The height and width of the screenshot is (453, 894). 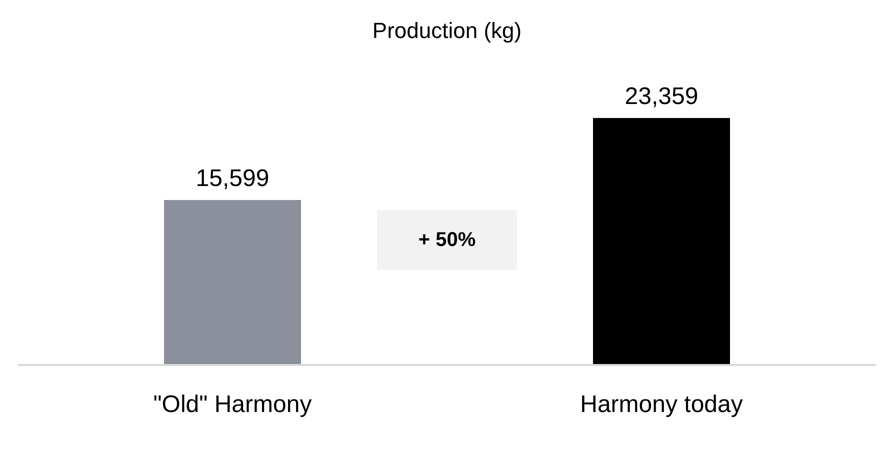 I want to click on data-label: 23,359, so click(x=661, y=96).